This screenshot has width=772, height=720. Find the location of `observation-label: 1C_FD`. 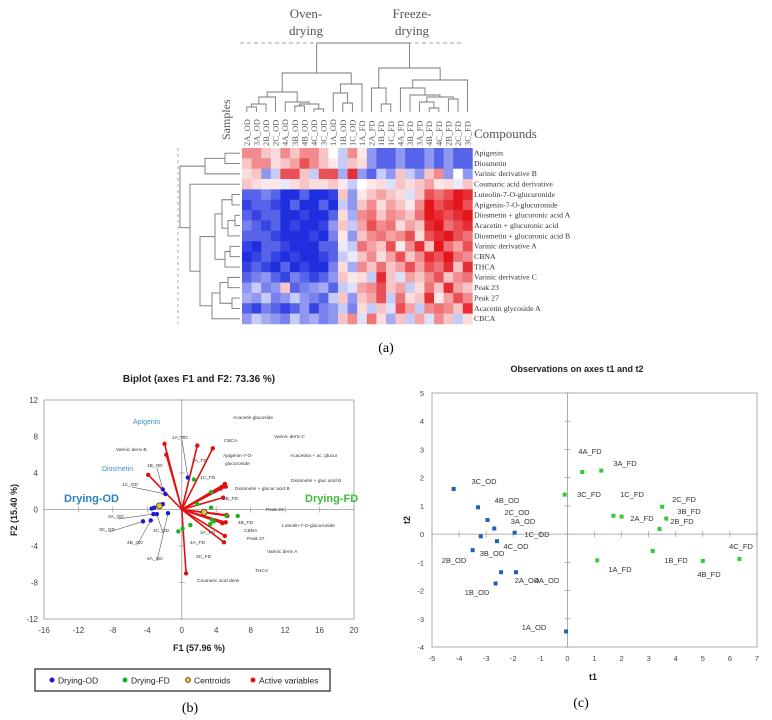

observation-label: 1C_FD is located at coordinates (208, 478).